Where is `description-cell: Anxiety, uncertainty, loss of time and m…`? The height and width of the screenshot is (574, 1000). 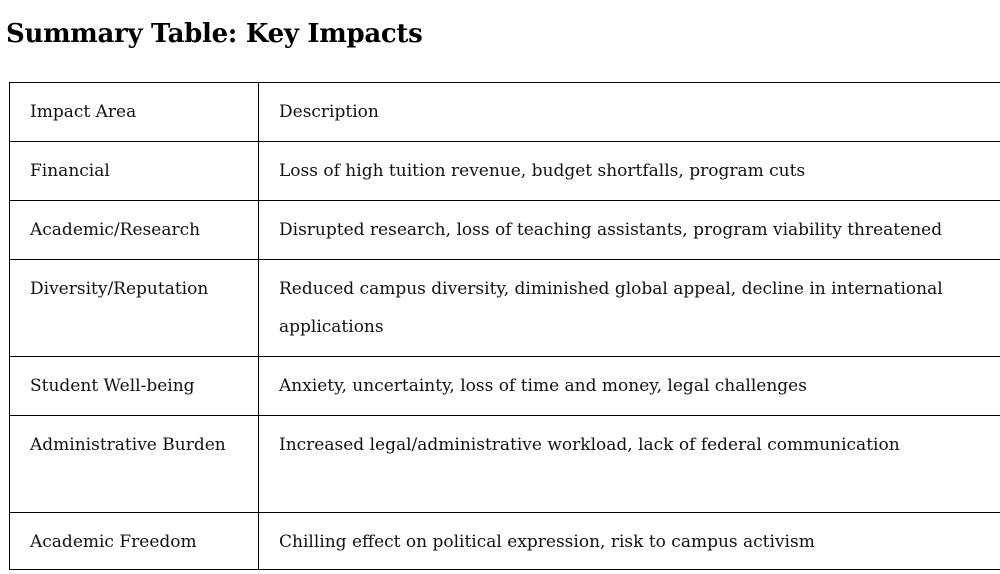 description-cell: Anxiety, uncertainty, loss of time and m… is located at coordinates (629, 386).